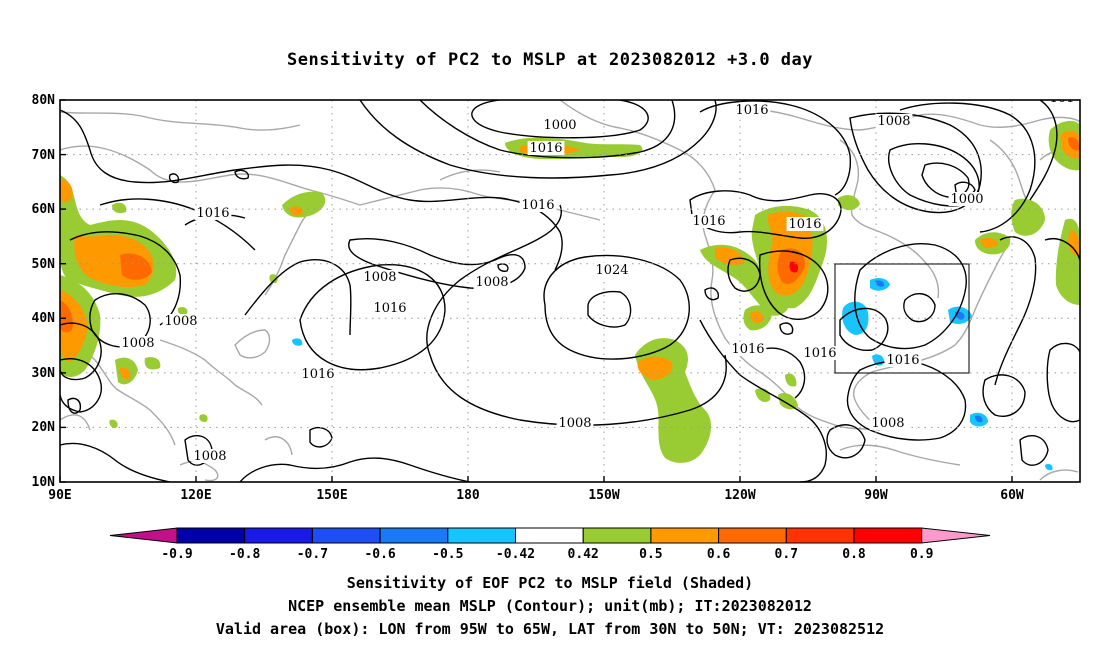 The height and width of the screenshot is (650, 1100). What do you see at coordinates (719, 554) in the screenshot?
I see `colorbar-label: 0.6` at bounding box center [719, 554].